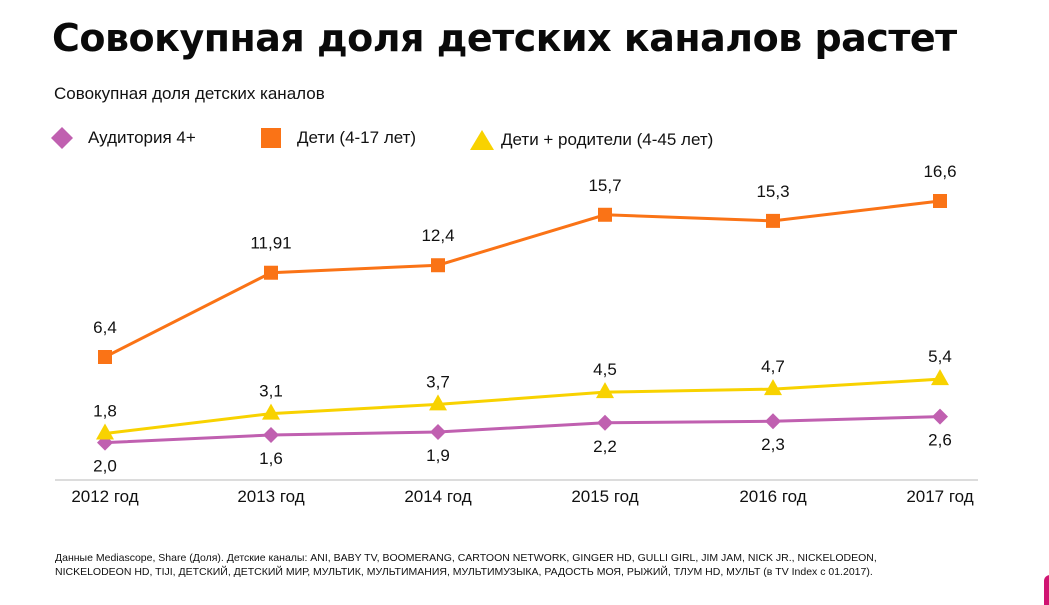  I want to click on diamond-icon, so click(62, 138).